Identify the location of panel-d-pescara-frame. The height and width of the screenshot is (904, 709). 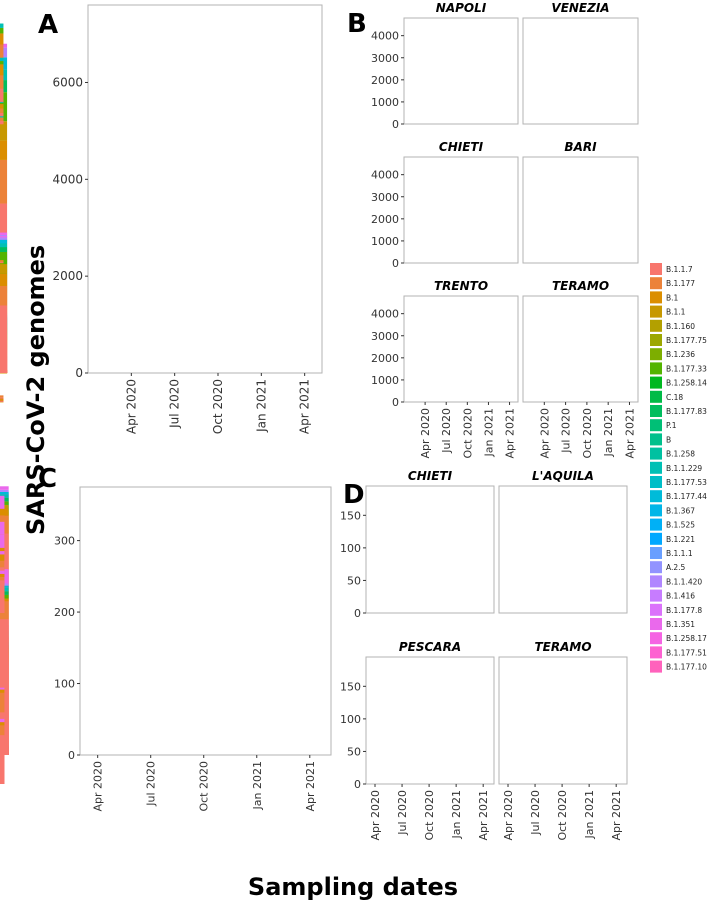
(430, 720).